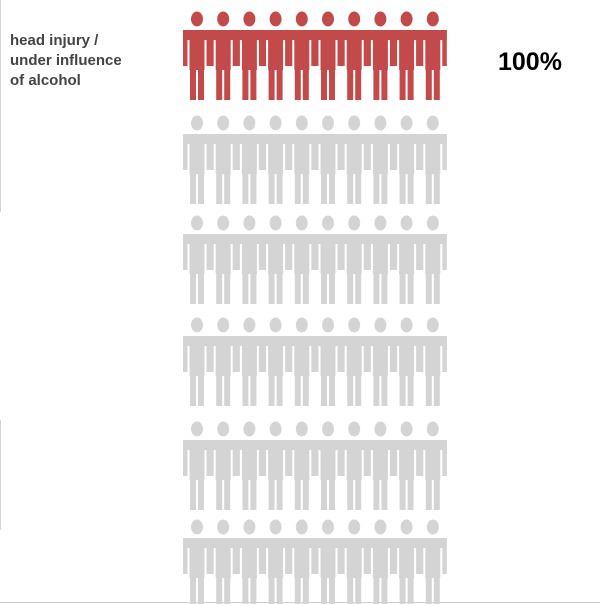  I want to click on row-label-line: of alcohol, so click(45, 80).